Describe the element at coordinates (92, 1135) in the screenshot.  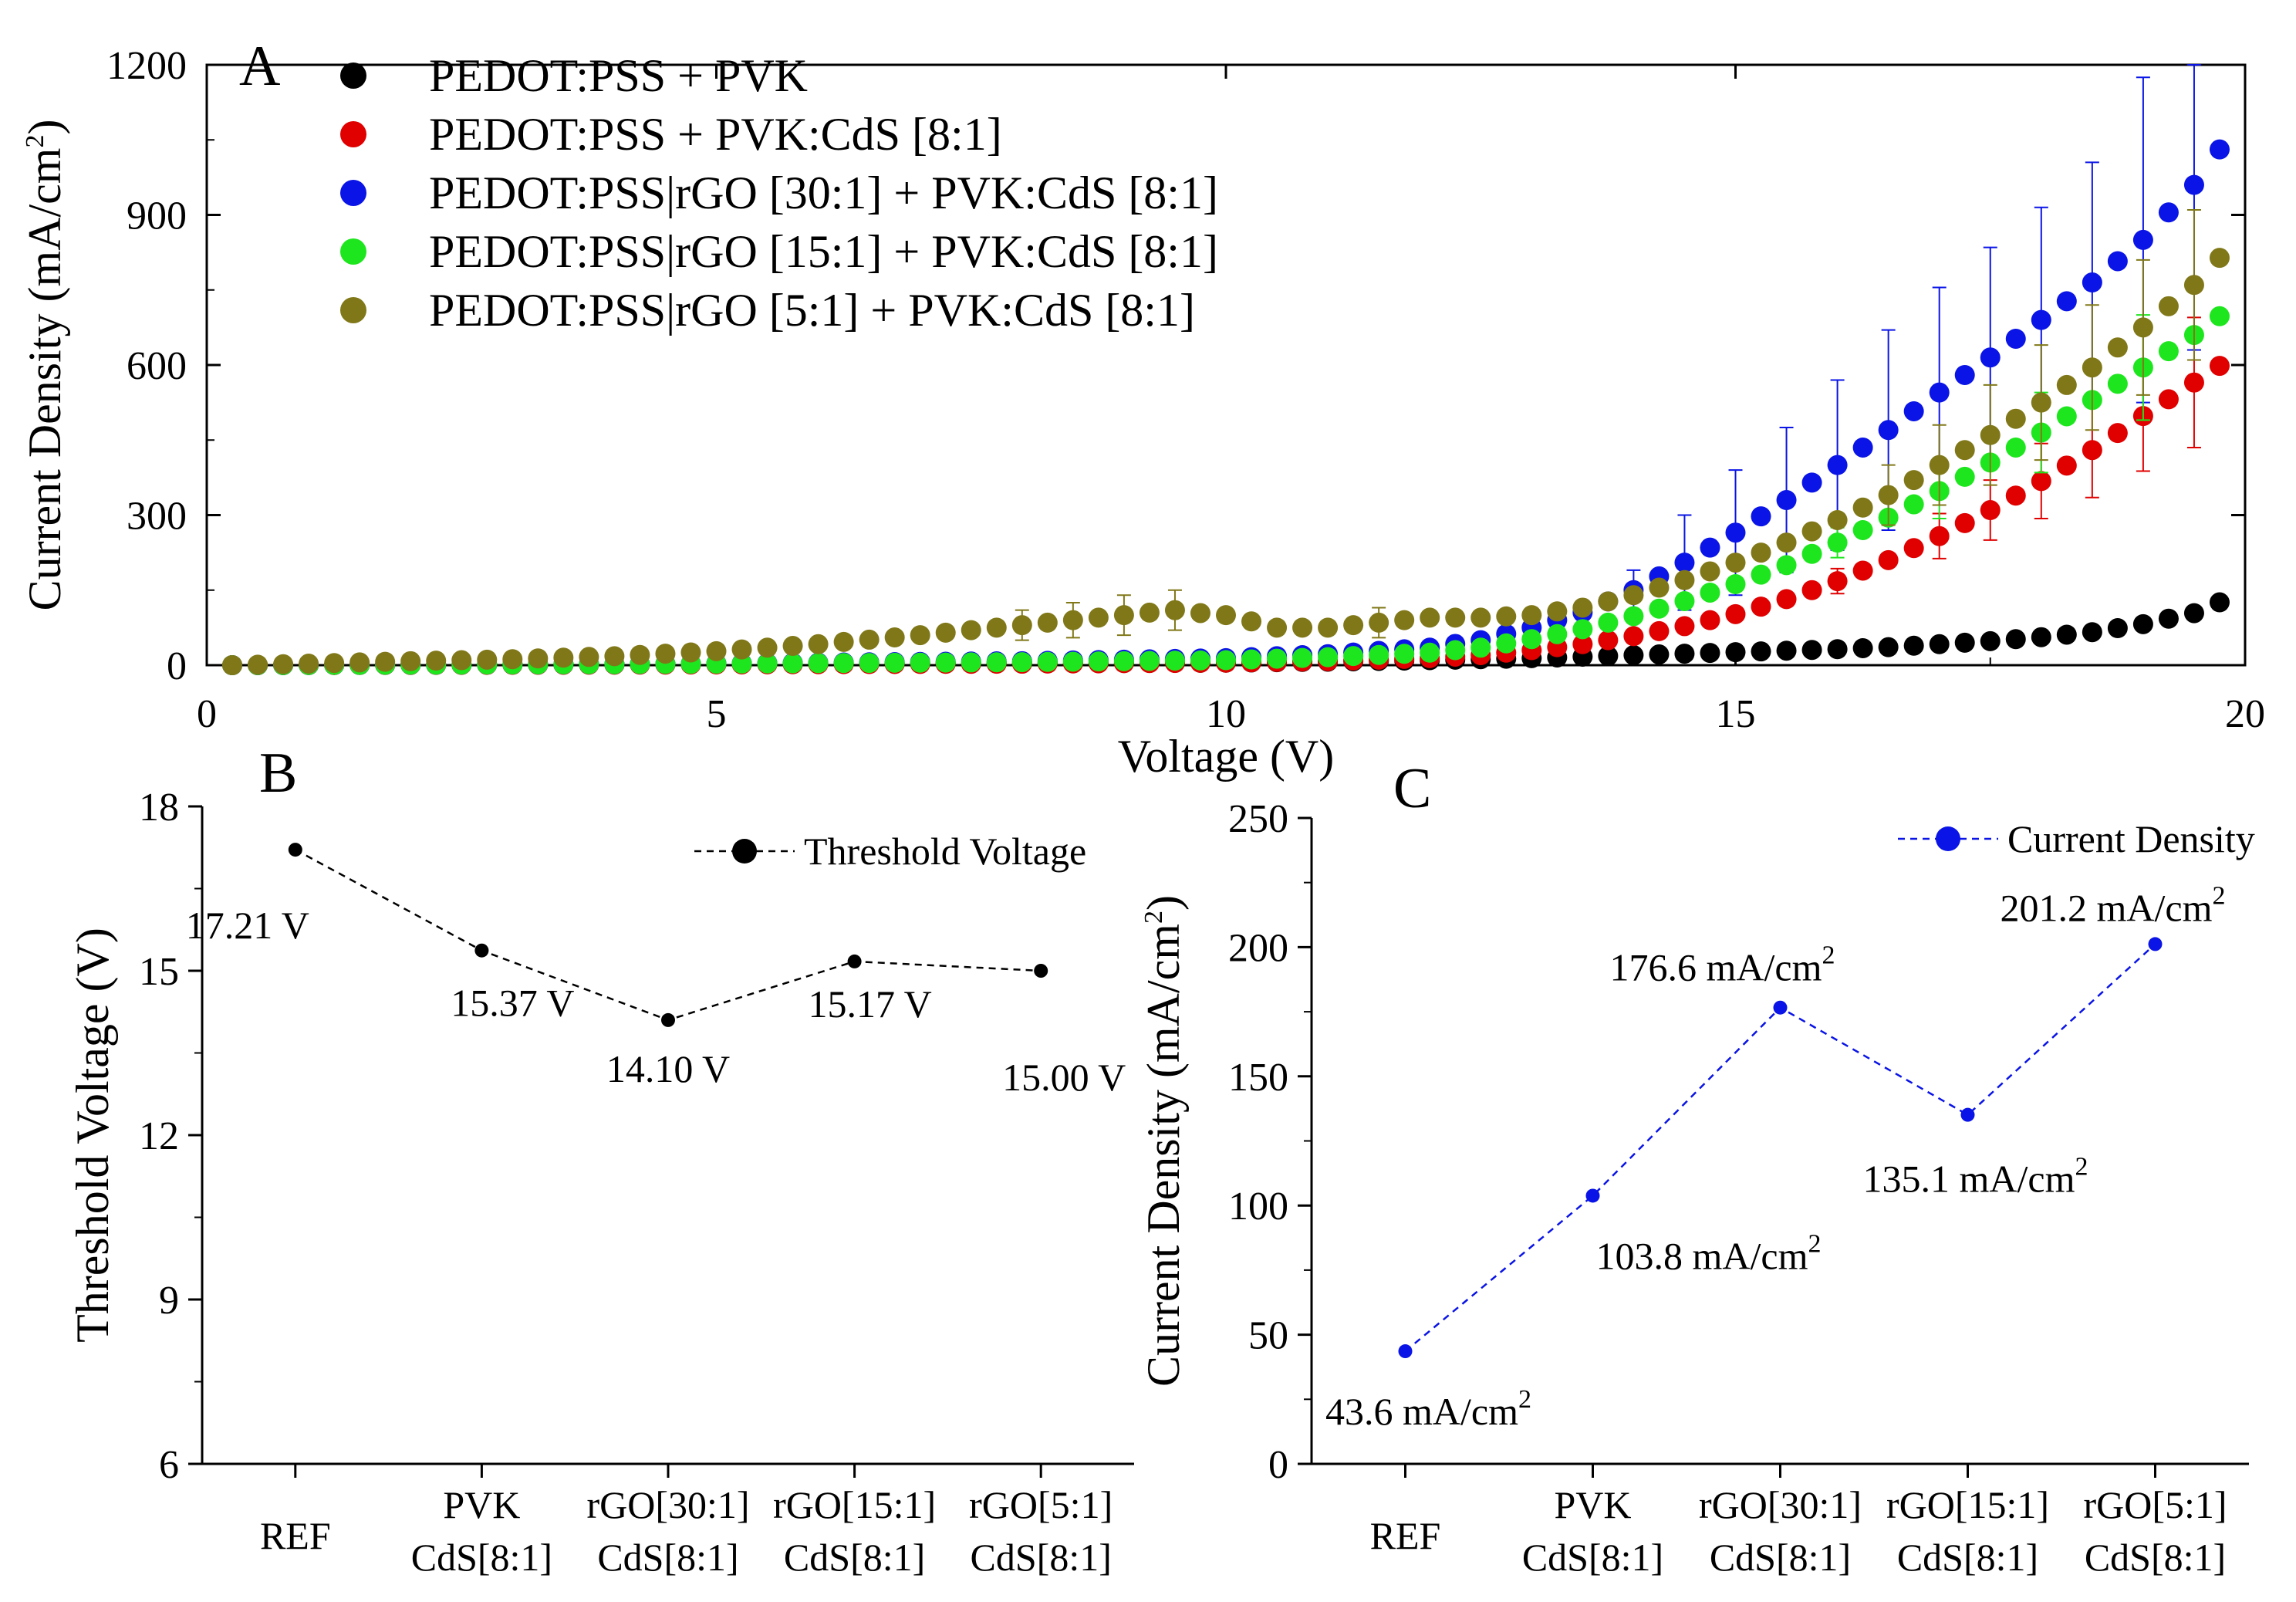
I see `y-axis-title: Threshold Voltage (V)` at that location.